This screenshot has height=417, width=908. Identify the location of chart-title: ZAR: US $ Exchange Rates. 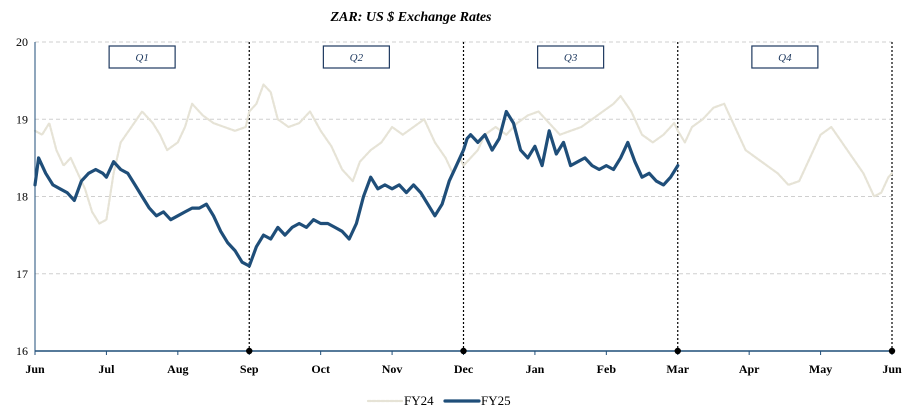
(410, 17).